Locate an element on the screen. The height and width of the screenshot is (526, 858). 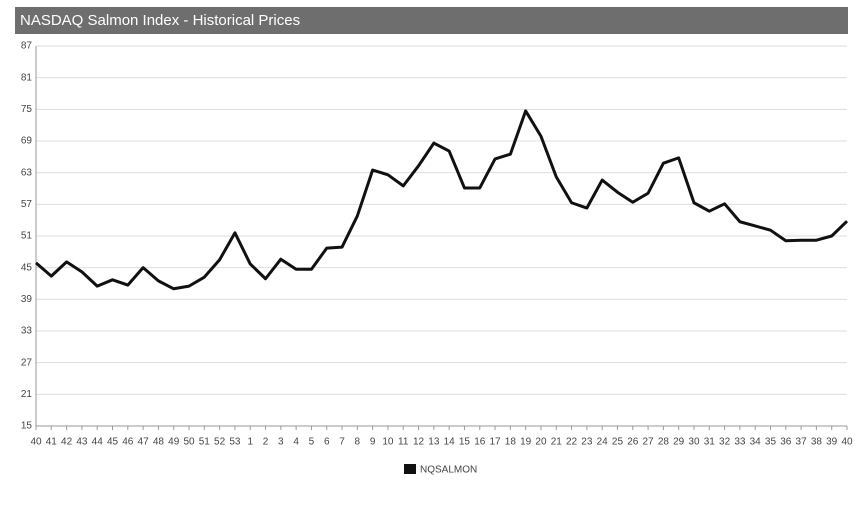
x-tick-label: 19 is located at coordinates (526, 442).